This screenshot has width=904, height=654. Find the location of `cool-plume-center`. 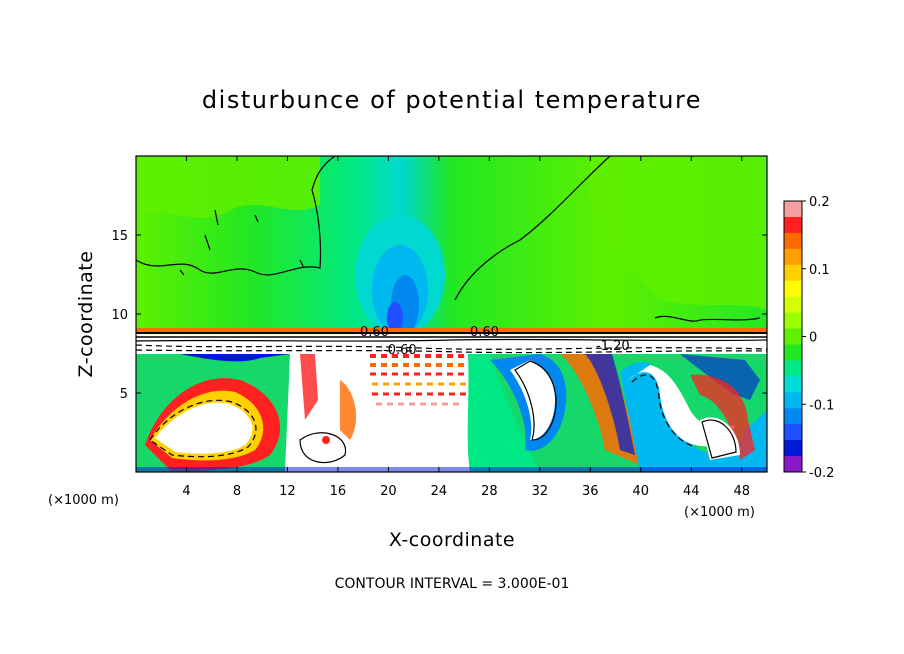

cool-plume-center is located at coordinates (395, 318).